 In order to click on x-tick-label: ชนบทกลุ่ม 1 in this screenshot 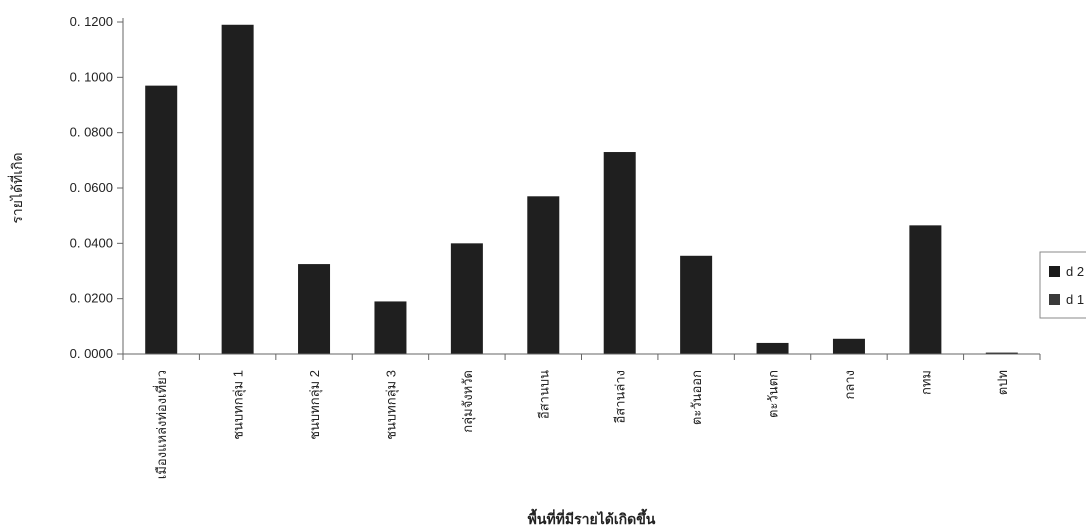, I will do `click(239, 405)`.